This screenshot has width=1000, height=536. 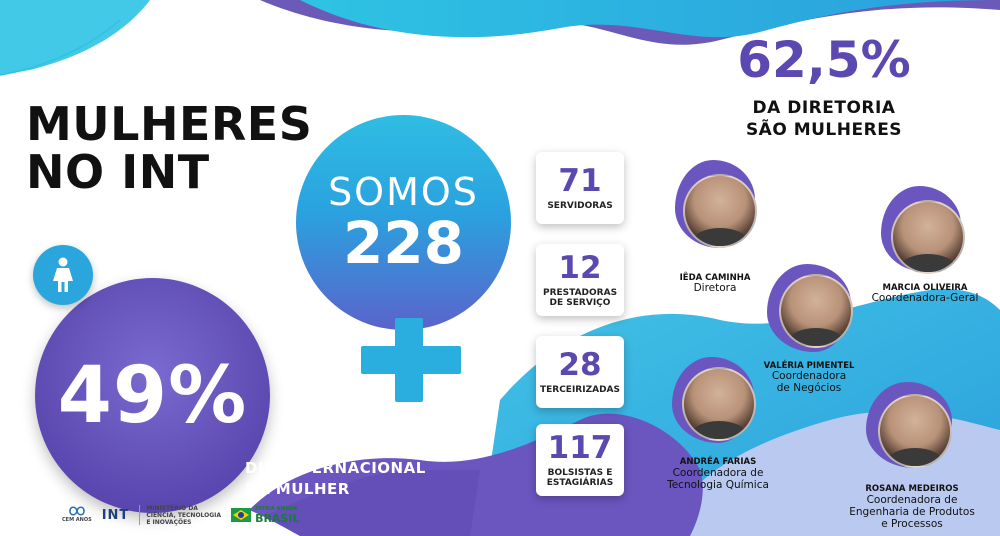 I want to click on female-icon-badge, so click(x=63, y=275).